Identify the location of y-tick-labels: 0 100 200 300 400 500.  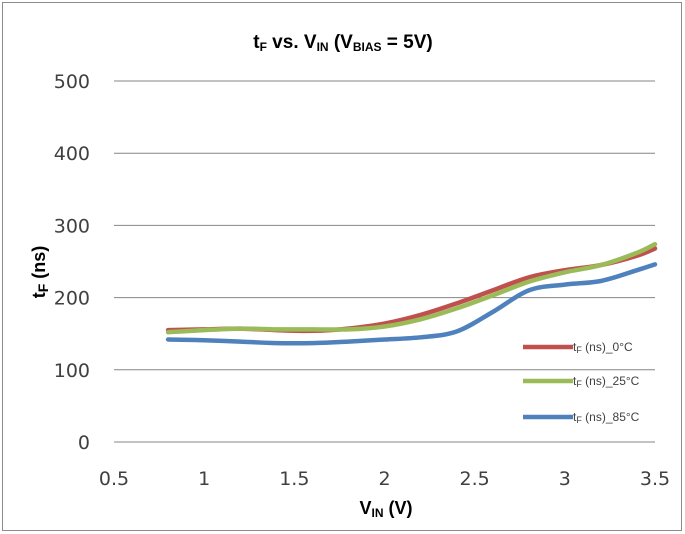
(72, 262).